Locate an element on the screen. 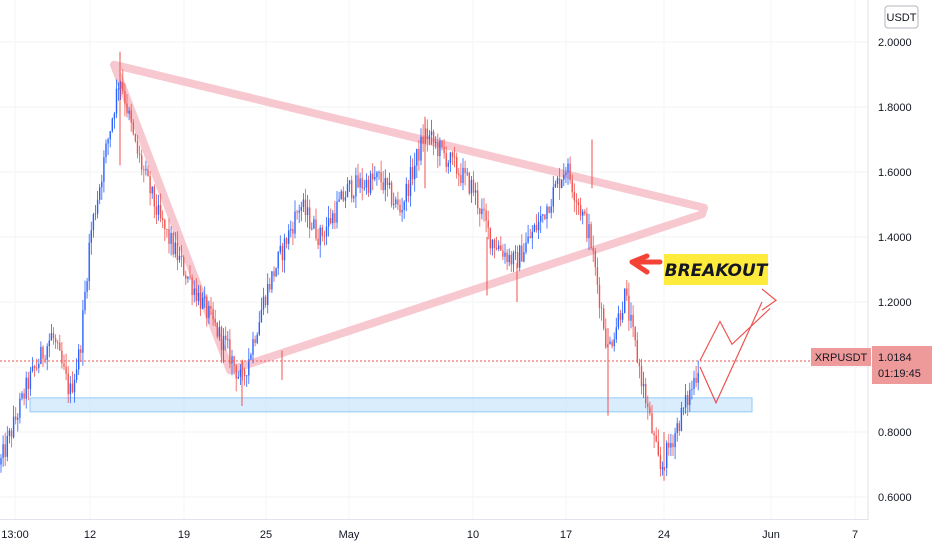 Image resolution: width=932 pixels, height=550 pixels. breakout-label: BREAKOUT is located at coordinates (717, 271).